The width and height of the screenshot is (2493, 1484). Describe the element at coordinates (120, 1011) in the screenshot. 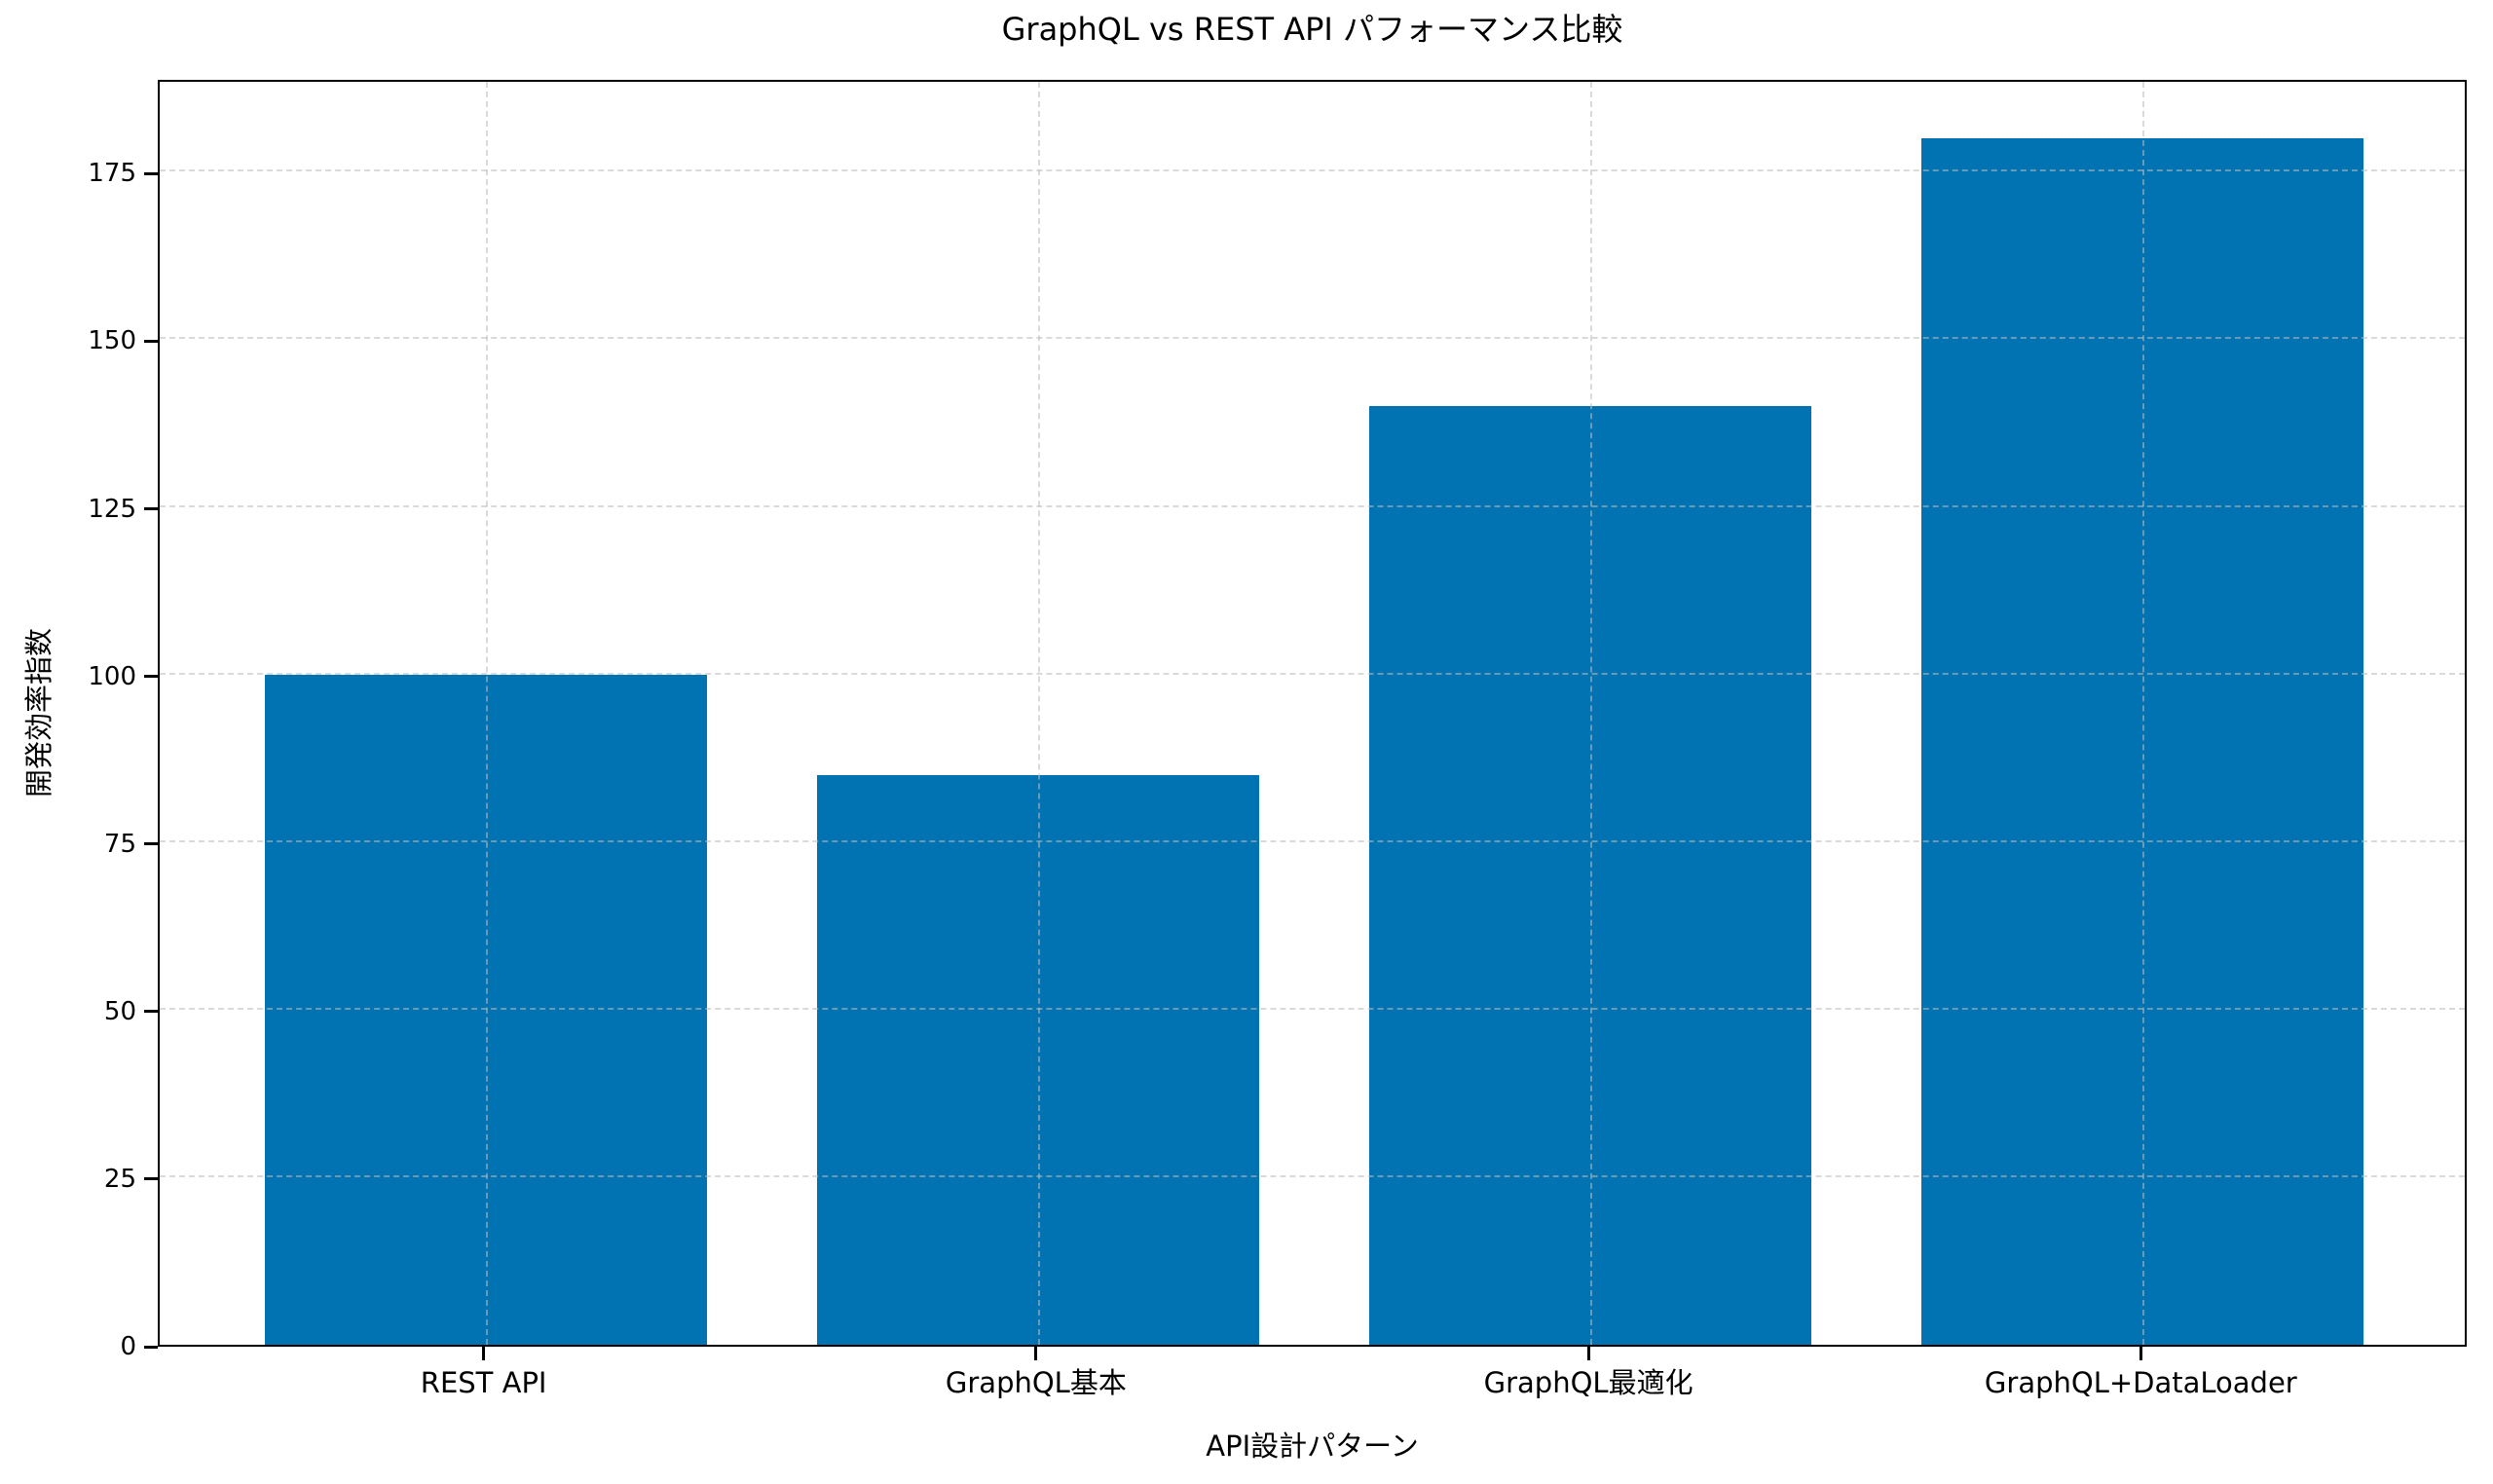

I see `y-tick-label: 50` at that location.